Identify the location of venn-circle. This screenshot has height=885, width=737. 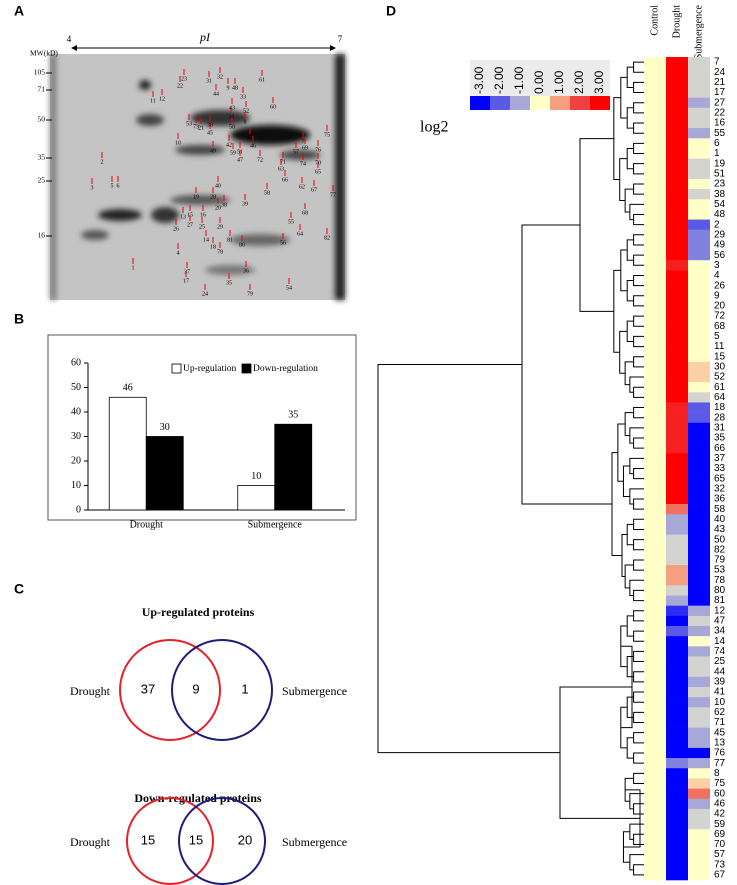
(170, 841).